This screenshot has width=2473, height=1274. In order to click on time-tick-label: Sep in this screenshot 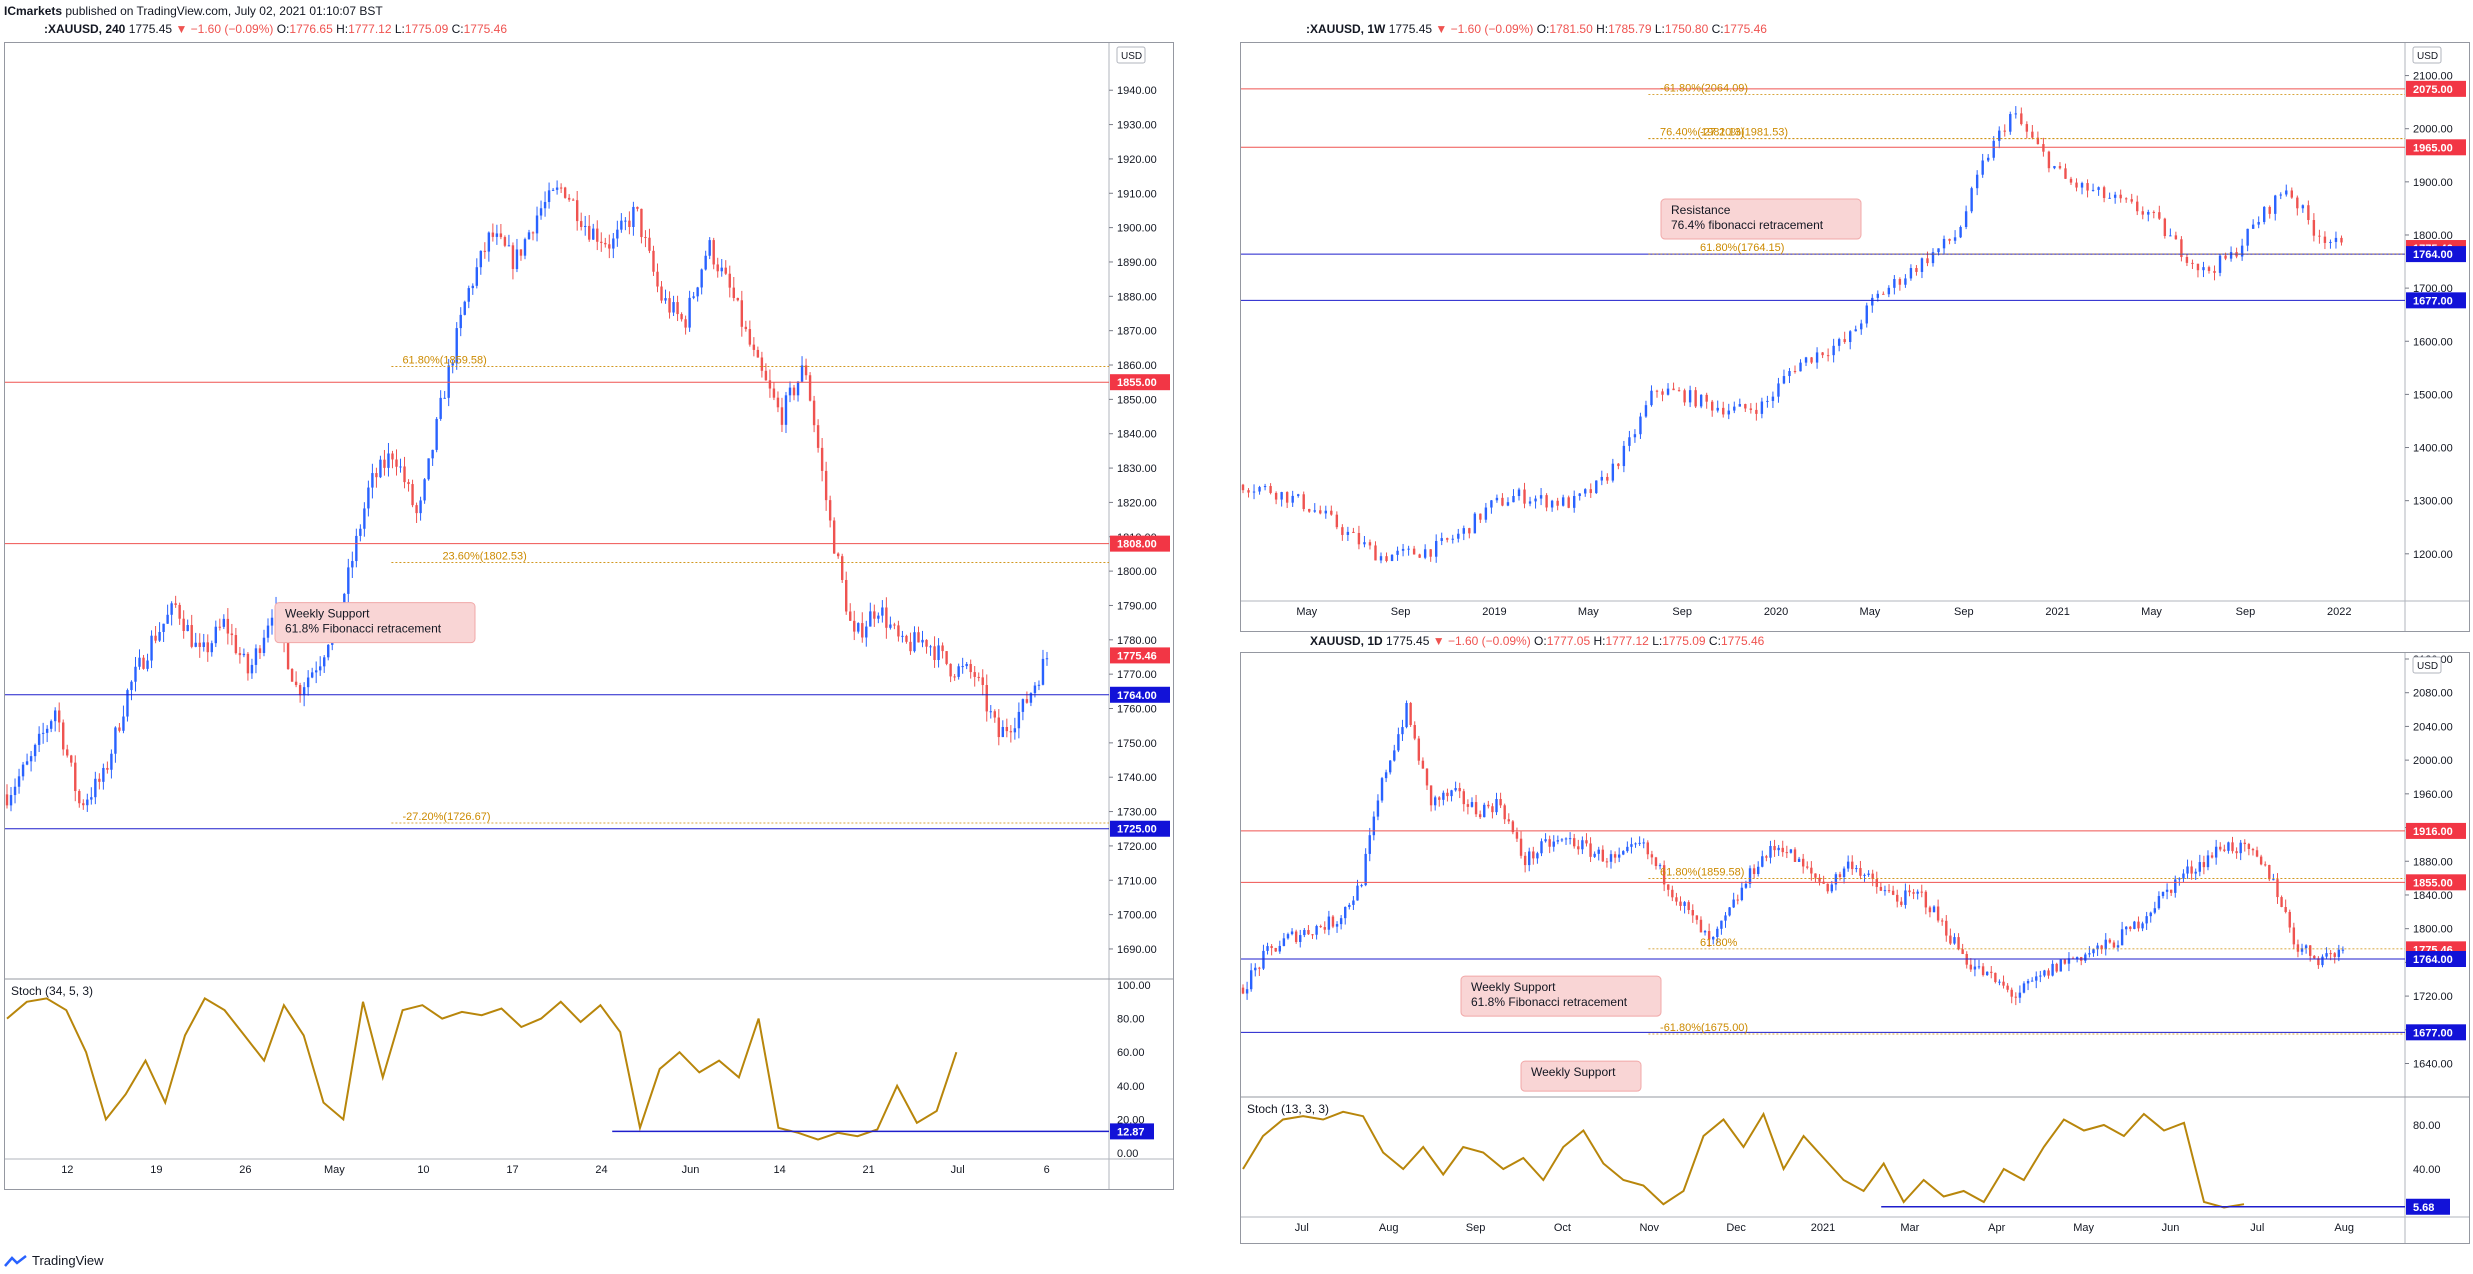, I will do `click(1476, 1228)`.